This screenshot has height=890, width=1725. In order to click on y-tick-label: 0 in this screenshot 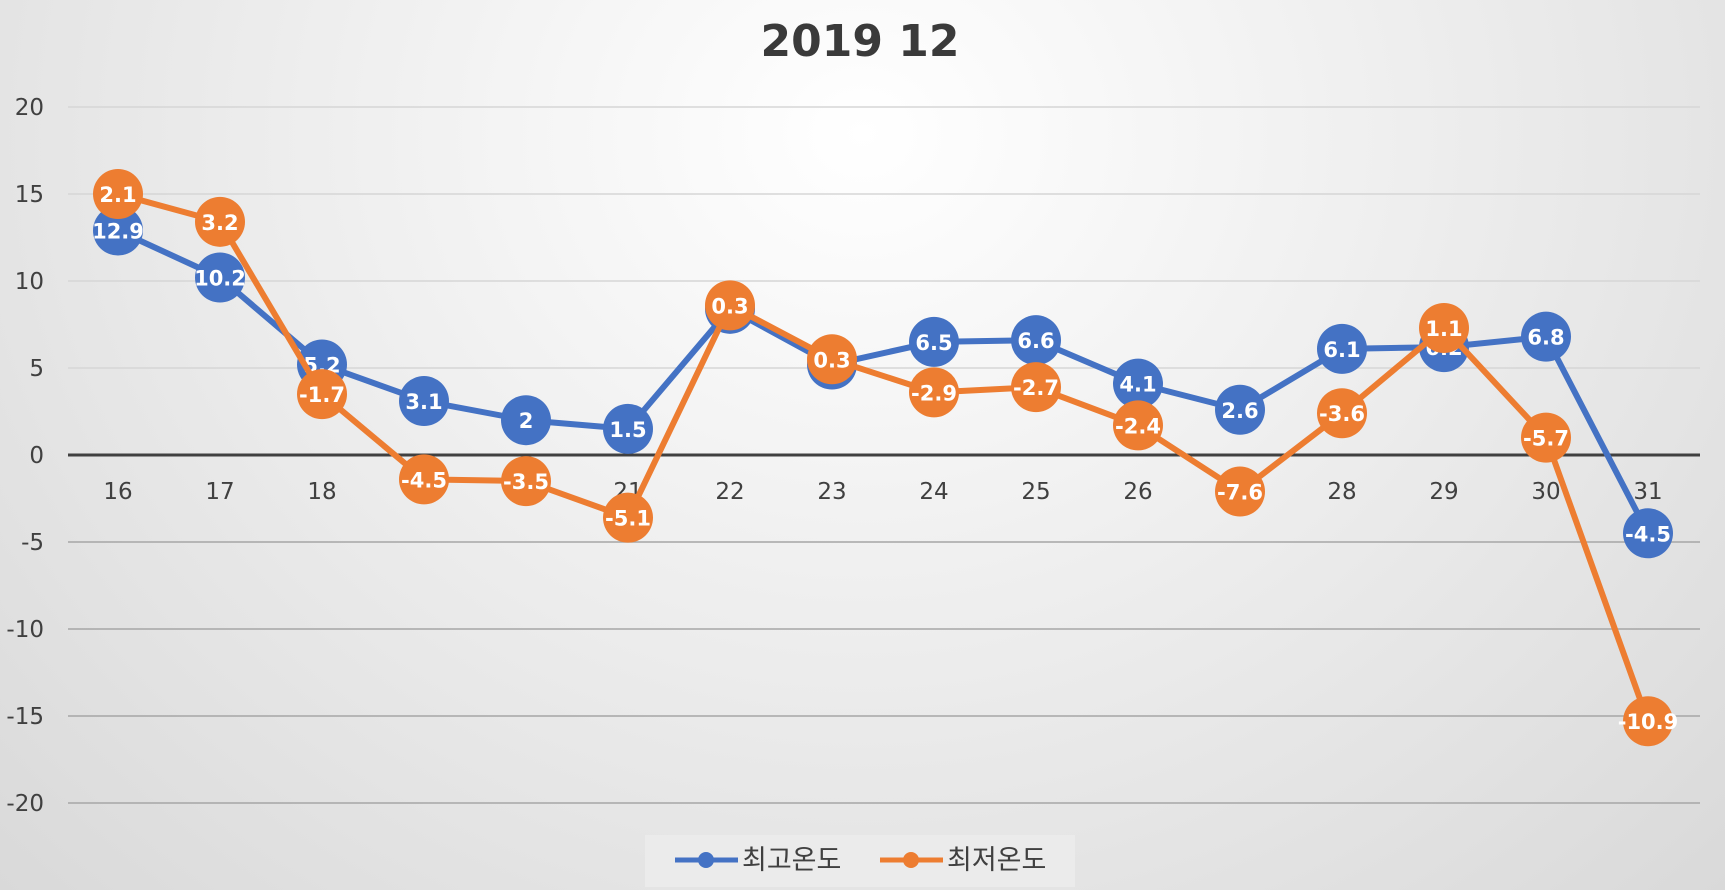, I will do `click(36, 456)`.